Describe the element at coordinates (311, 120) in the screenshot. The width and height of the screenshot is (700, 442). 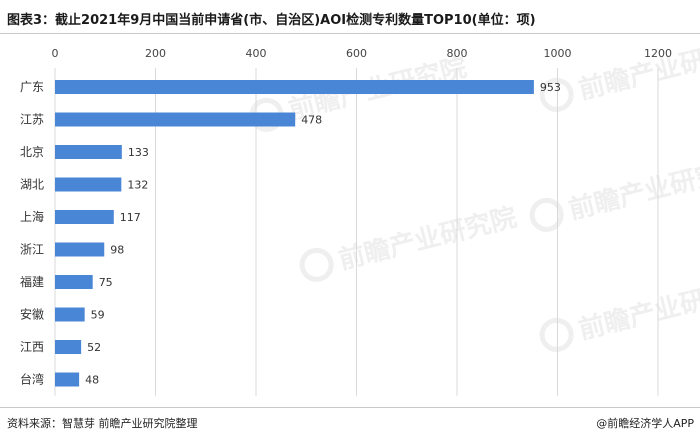
I see `value-label: 478` at that location.